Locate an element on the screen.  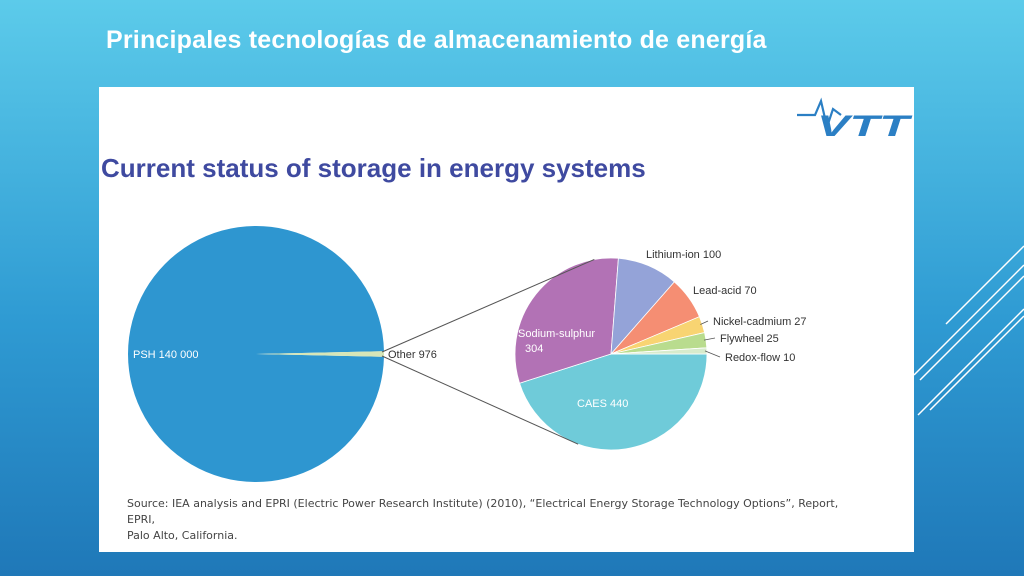
leader-line-nickel-cadmium is located at coordinates (704, 322).